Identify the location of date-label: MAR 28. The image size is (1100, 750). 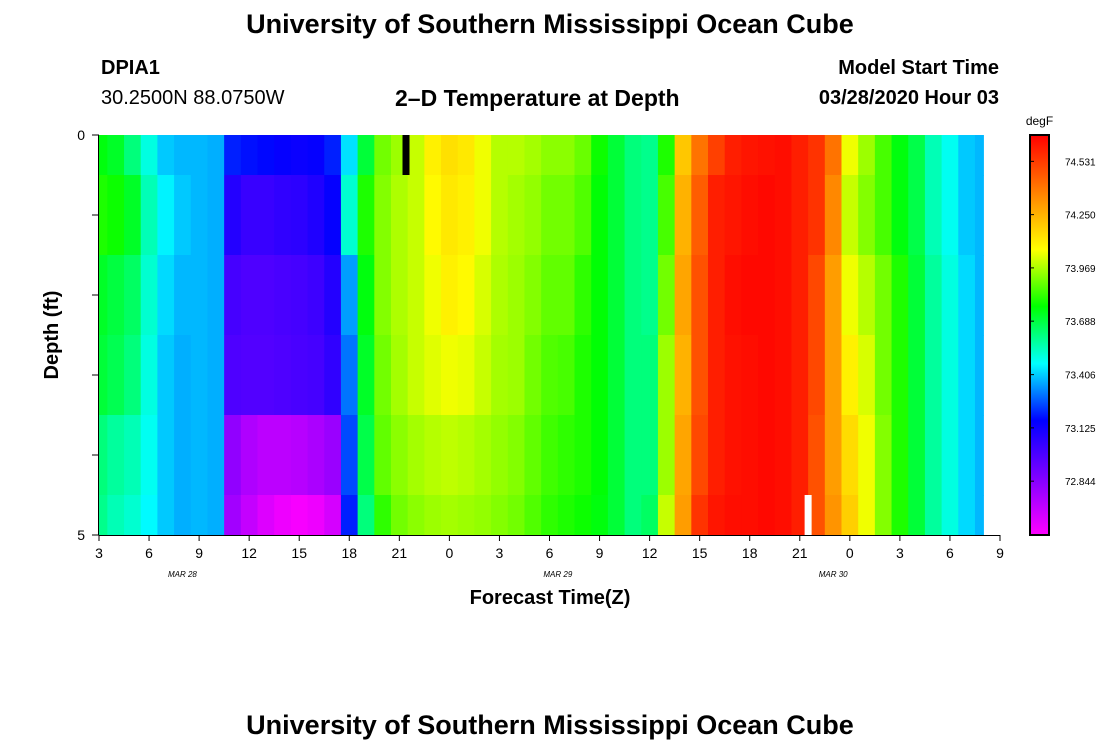
(182, 574).